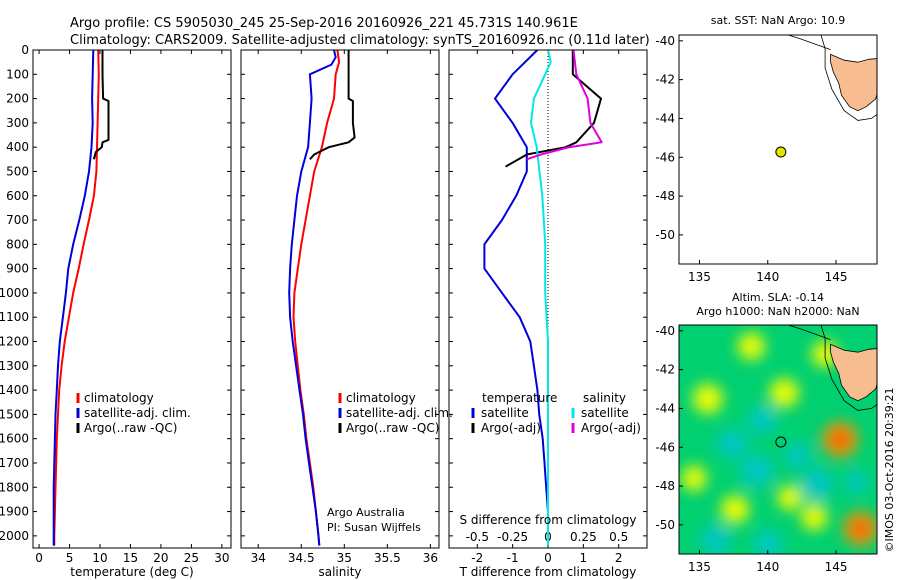 The height and width of the screenshot is (580, 900). What do you see at coordinates (17, 123) in the screenshot?
I see `y-tick-label: 300` at bounding box center [17, 123].